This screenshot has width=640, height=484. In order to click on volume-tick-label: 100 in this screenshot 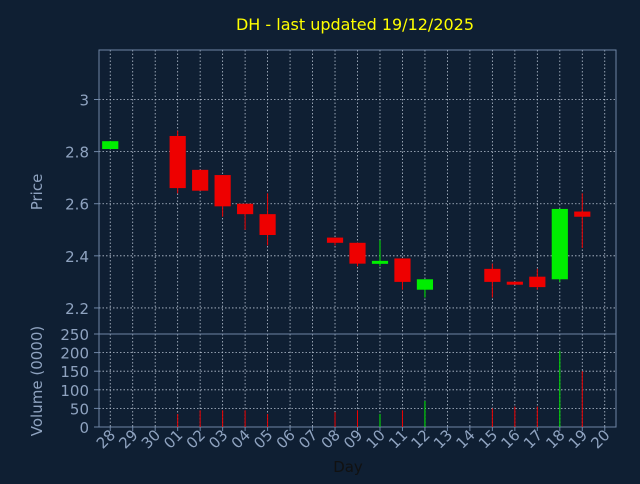, I will do `click(74, 391)`.